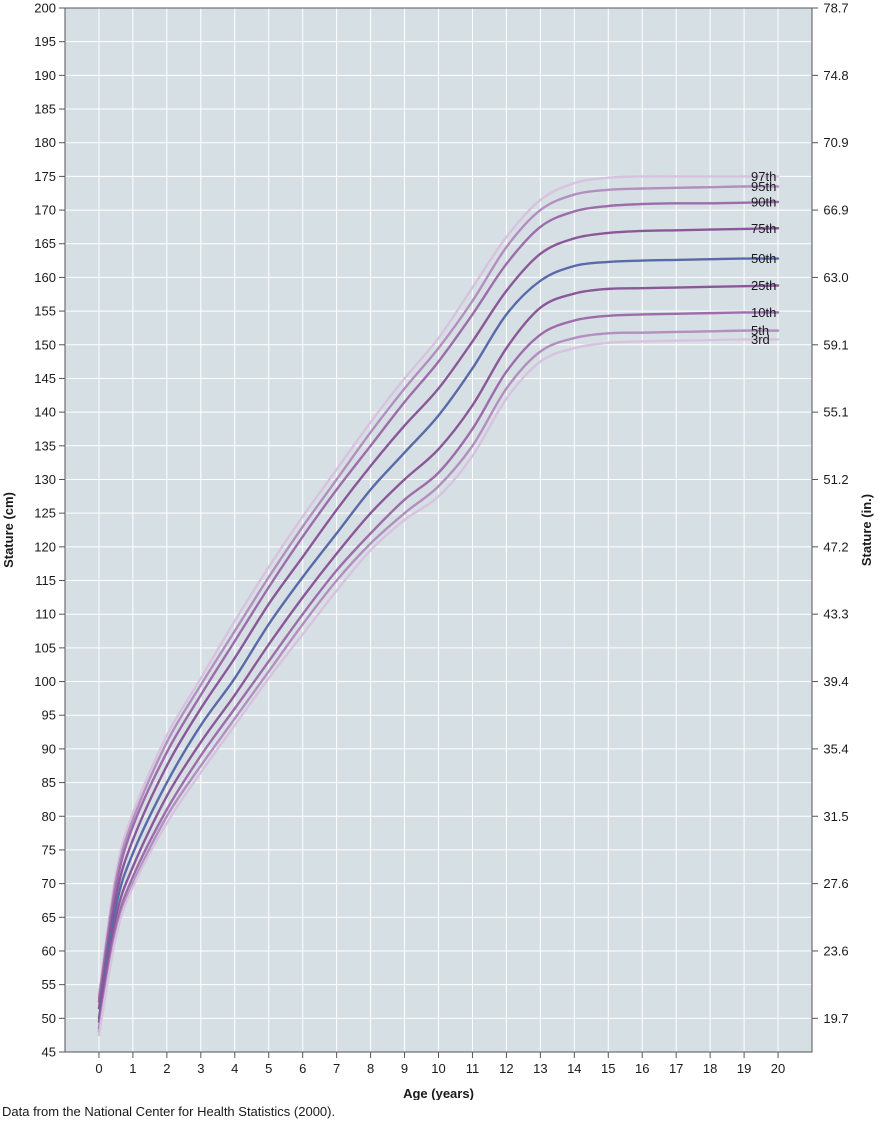  Describe the element at coordinates (404, 1068) in the screenshot. I see `x-tick-label: 9` at that location.